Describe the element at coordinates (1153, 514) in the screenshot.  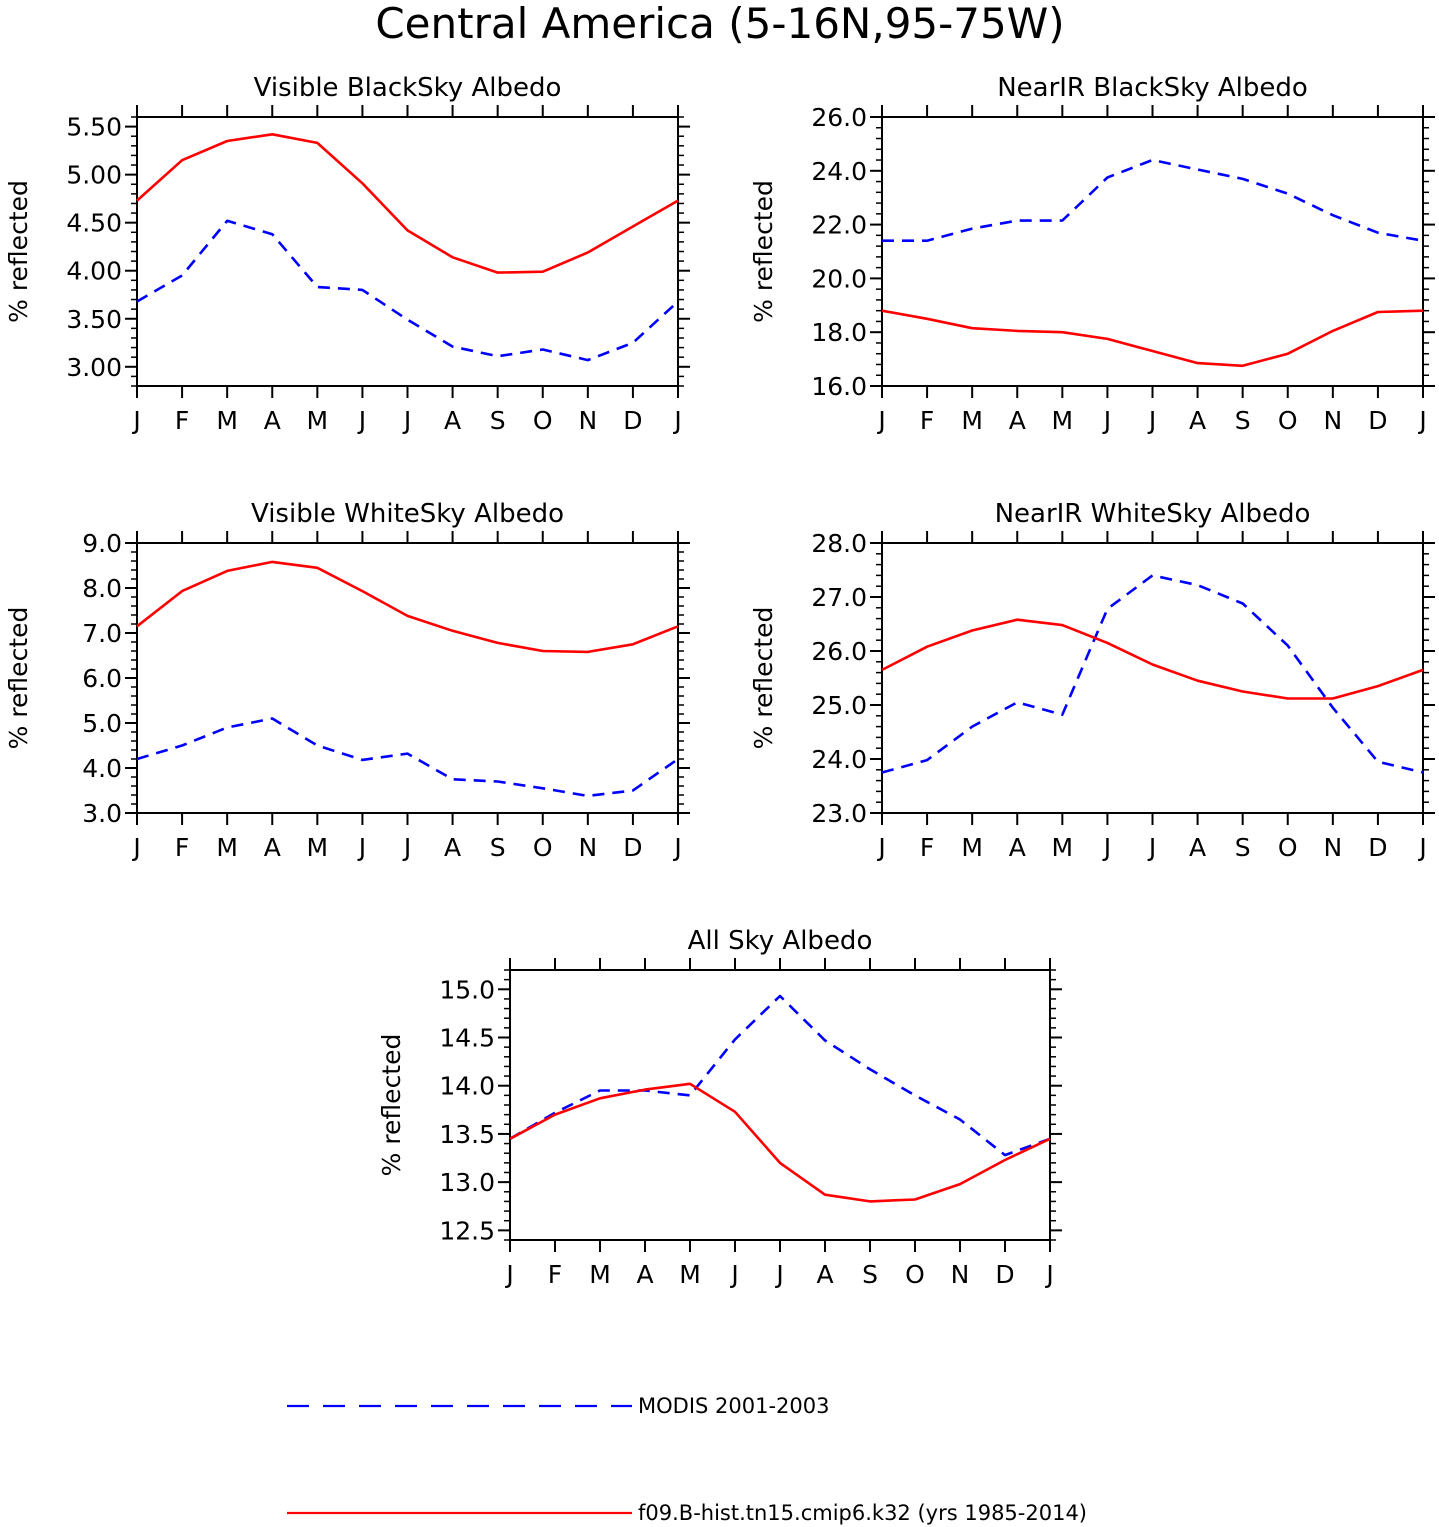
I see `panel-title: NearIR WhiteSky Albedo` at that location.